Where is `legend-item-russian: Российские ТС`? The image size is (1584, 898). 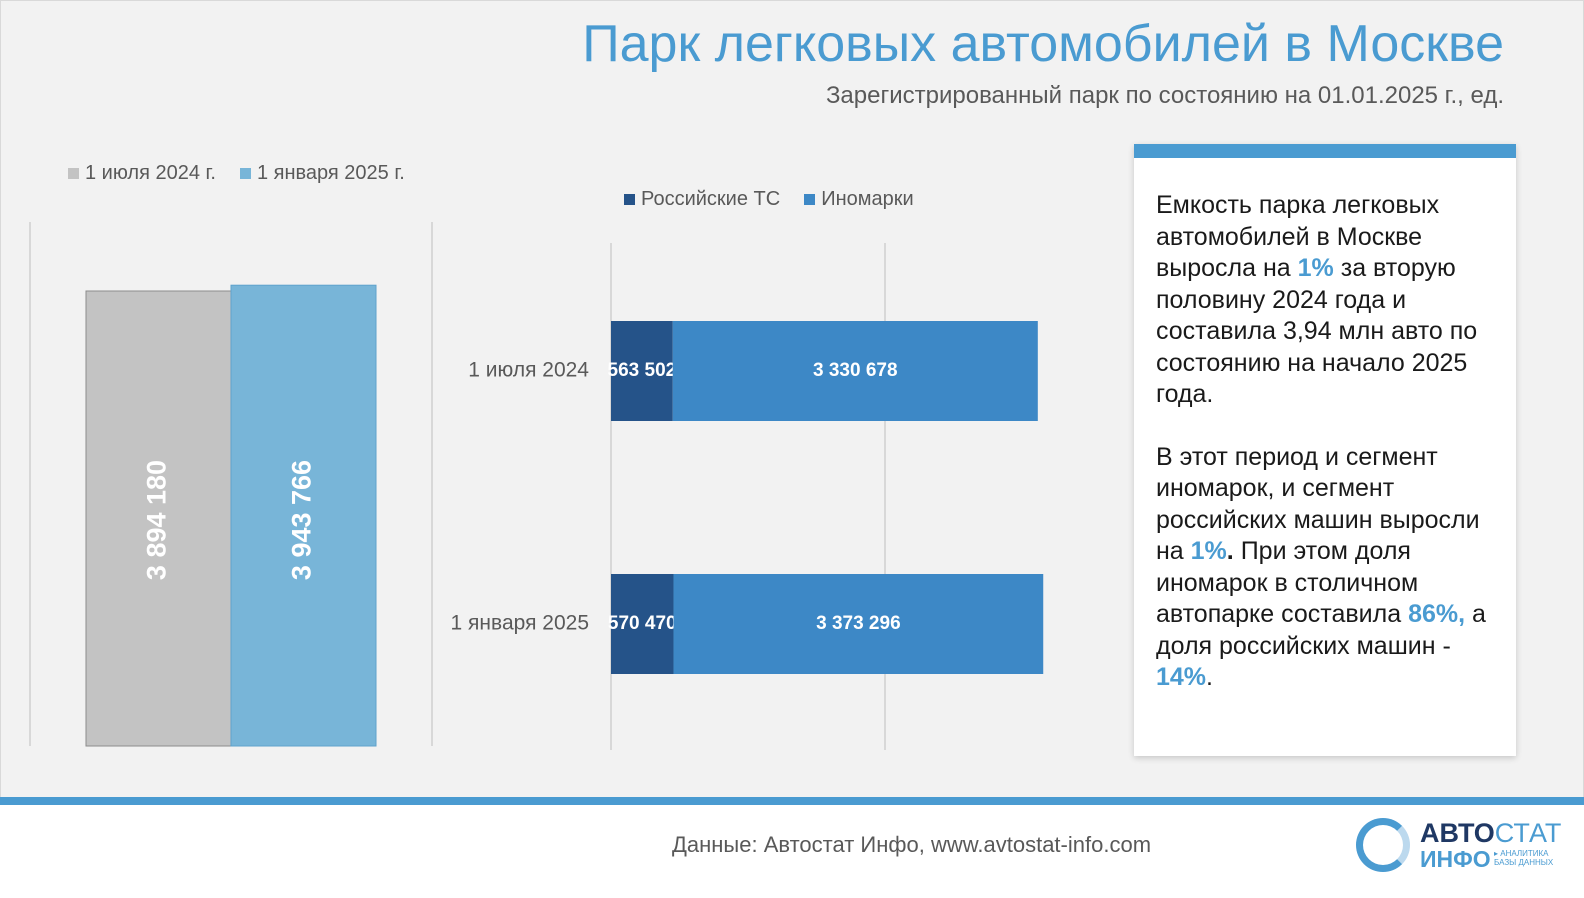 legend-item-russian: Российские ТС is located at coordinates (702, 199).